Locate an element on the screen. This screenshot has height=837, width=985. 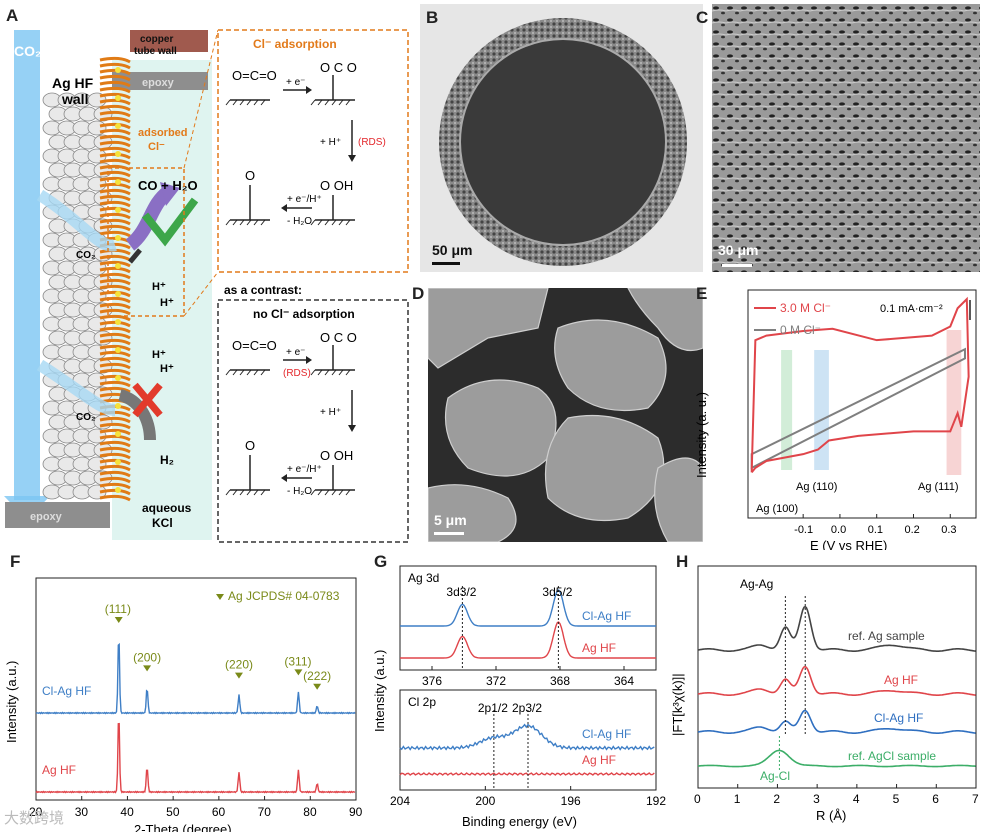
x-tick-label: 0.1 is located at coordinates (875, 530).